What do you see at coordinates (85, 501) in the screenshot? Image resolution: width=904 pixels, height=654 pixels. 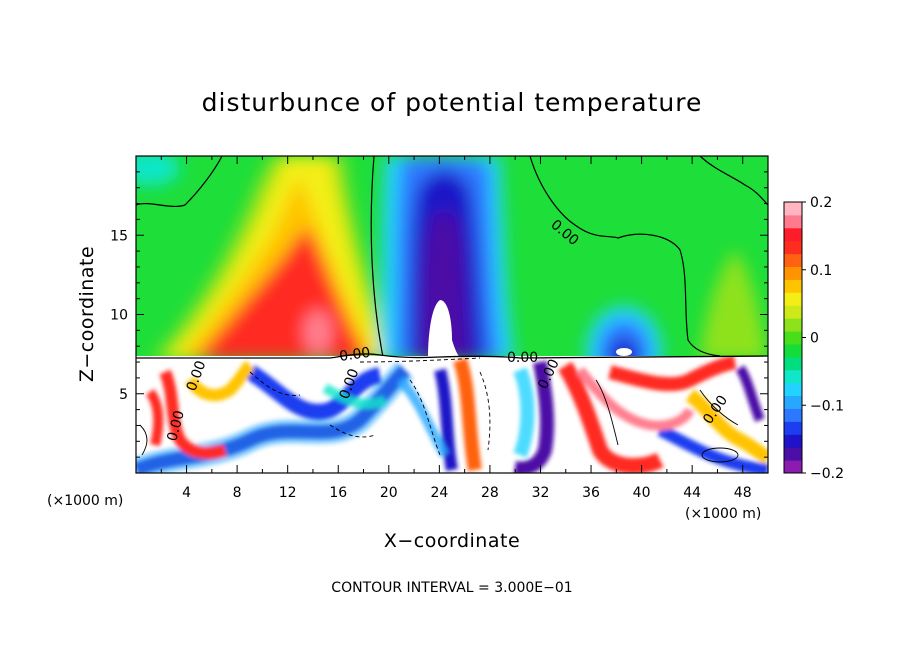 I see `x-unit-left: (×1000 m)` at bounding box center [85, 501].